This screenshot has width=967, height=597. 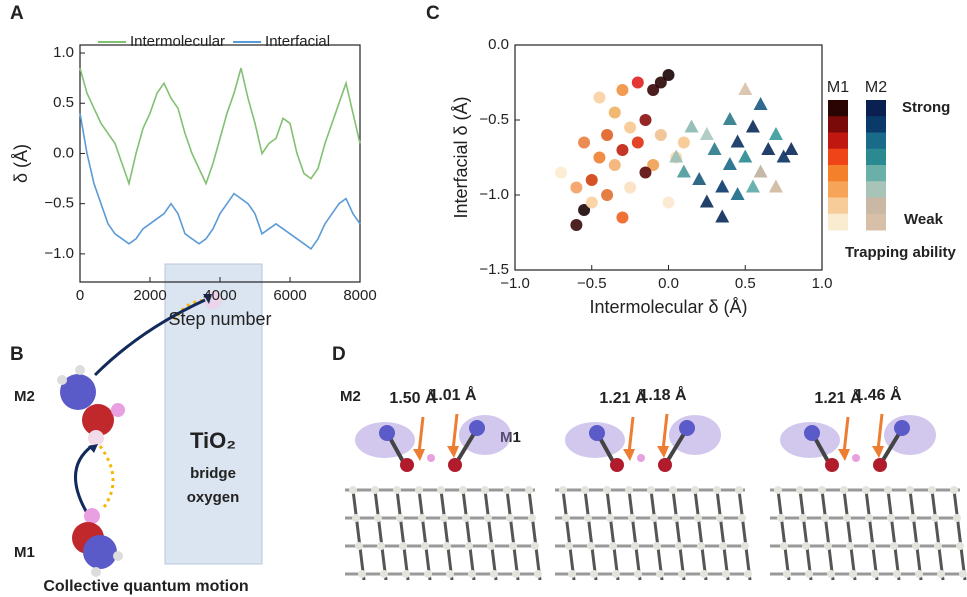 I want to click on x-tick-label: −1.0, so click(x=515, y=283).